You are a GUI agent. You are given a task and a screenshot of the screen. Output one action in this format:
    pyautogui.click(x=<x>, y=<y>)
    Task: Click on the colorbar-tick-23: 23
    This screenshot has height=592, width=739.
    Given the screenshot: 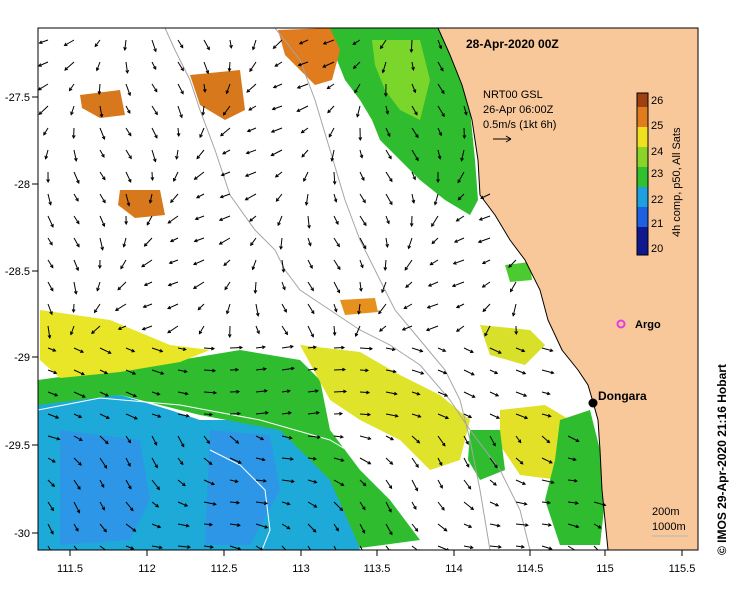 What is the action you would take?
    pyautogui.click(x=657, y=174)
    